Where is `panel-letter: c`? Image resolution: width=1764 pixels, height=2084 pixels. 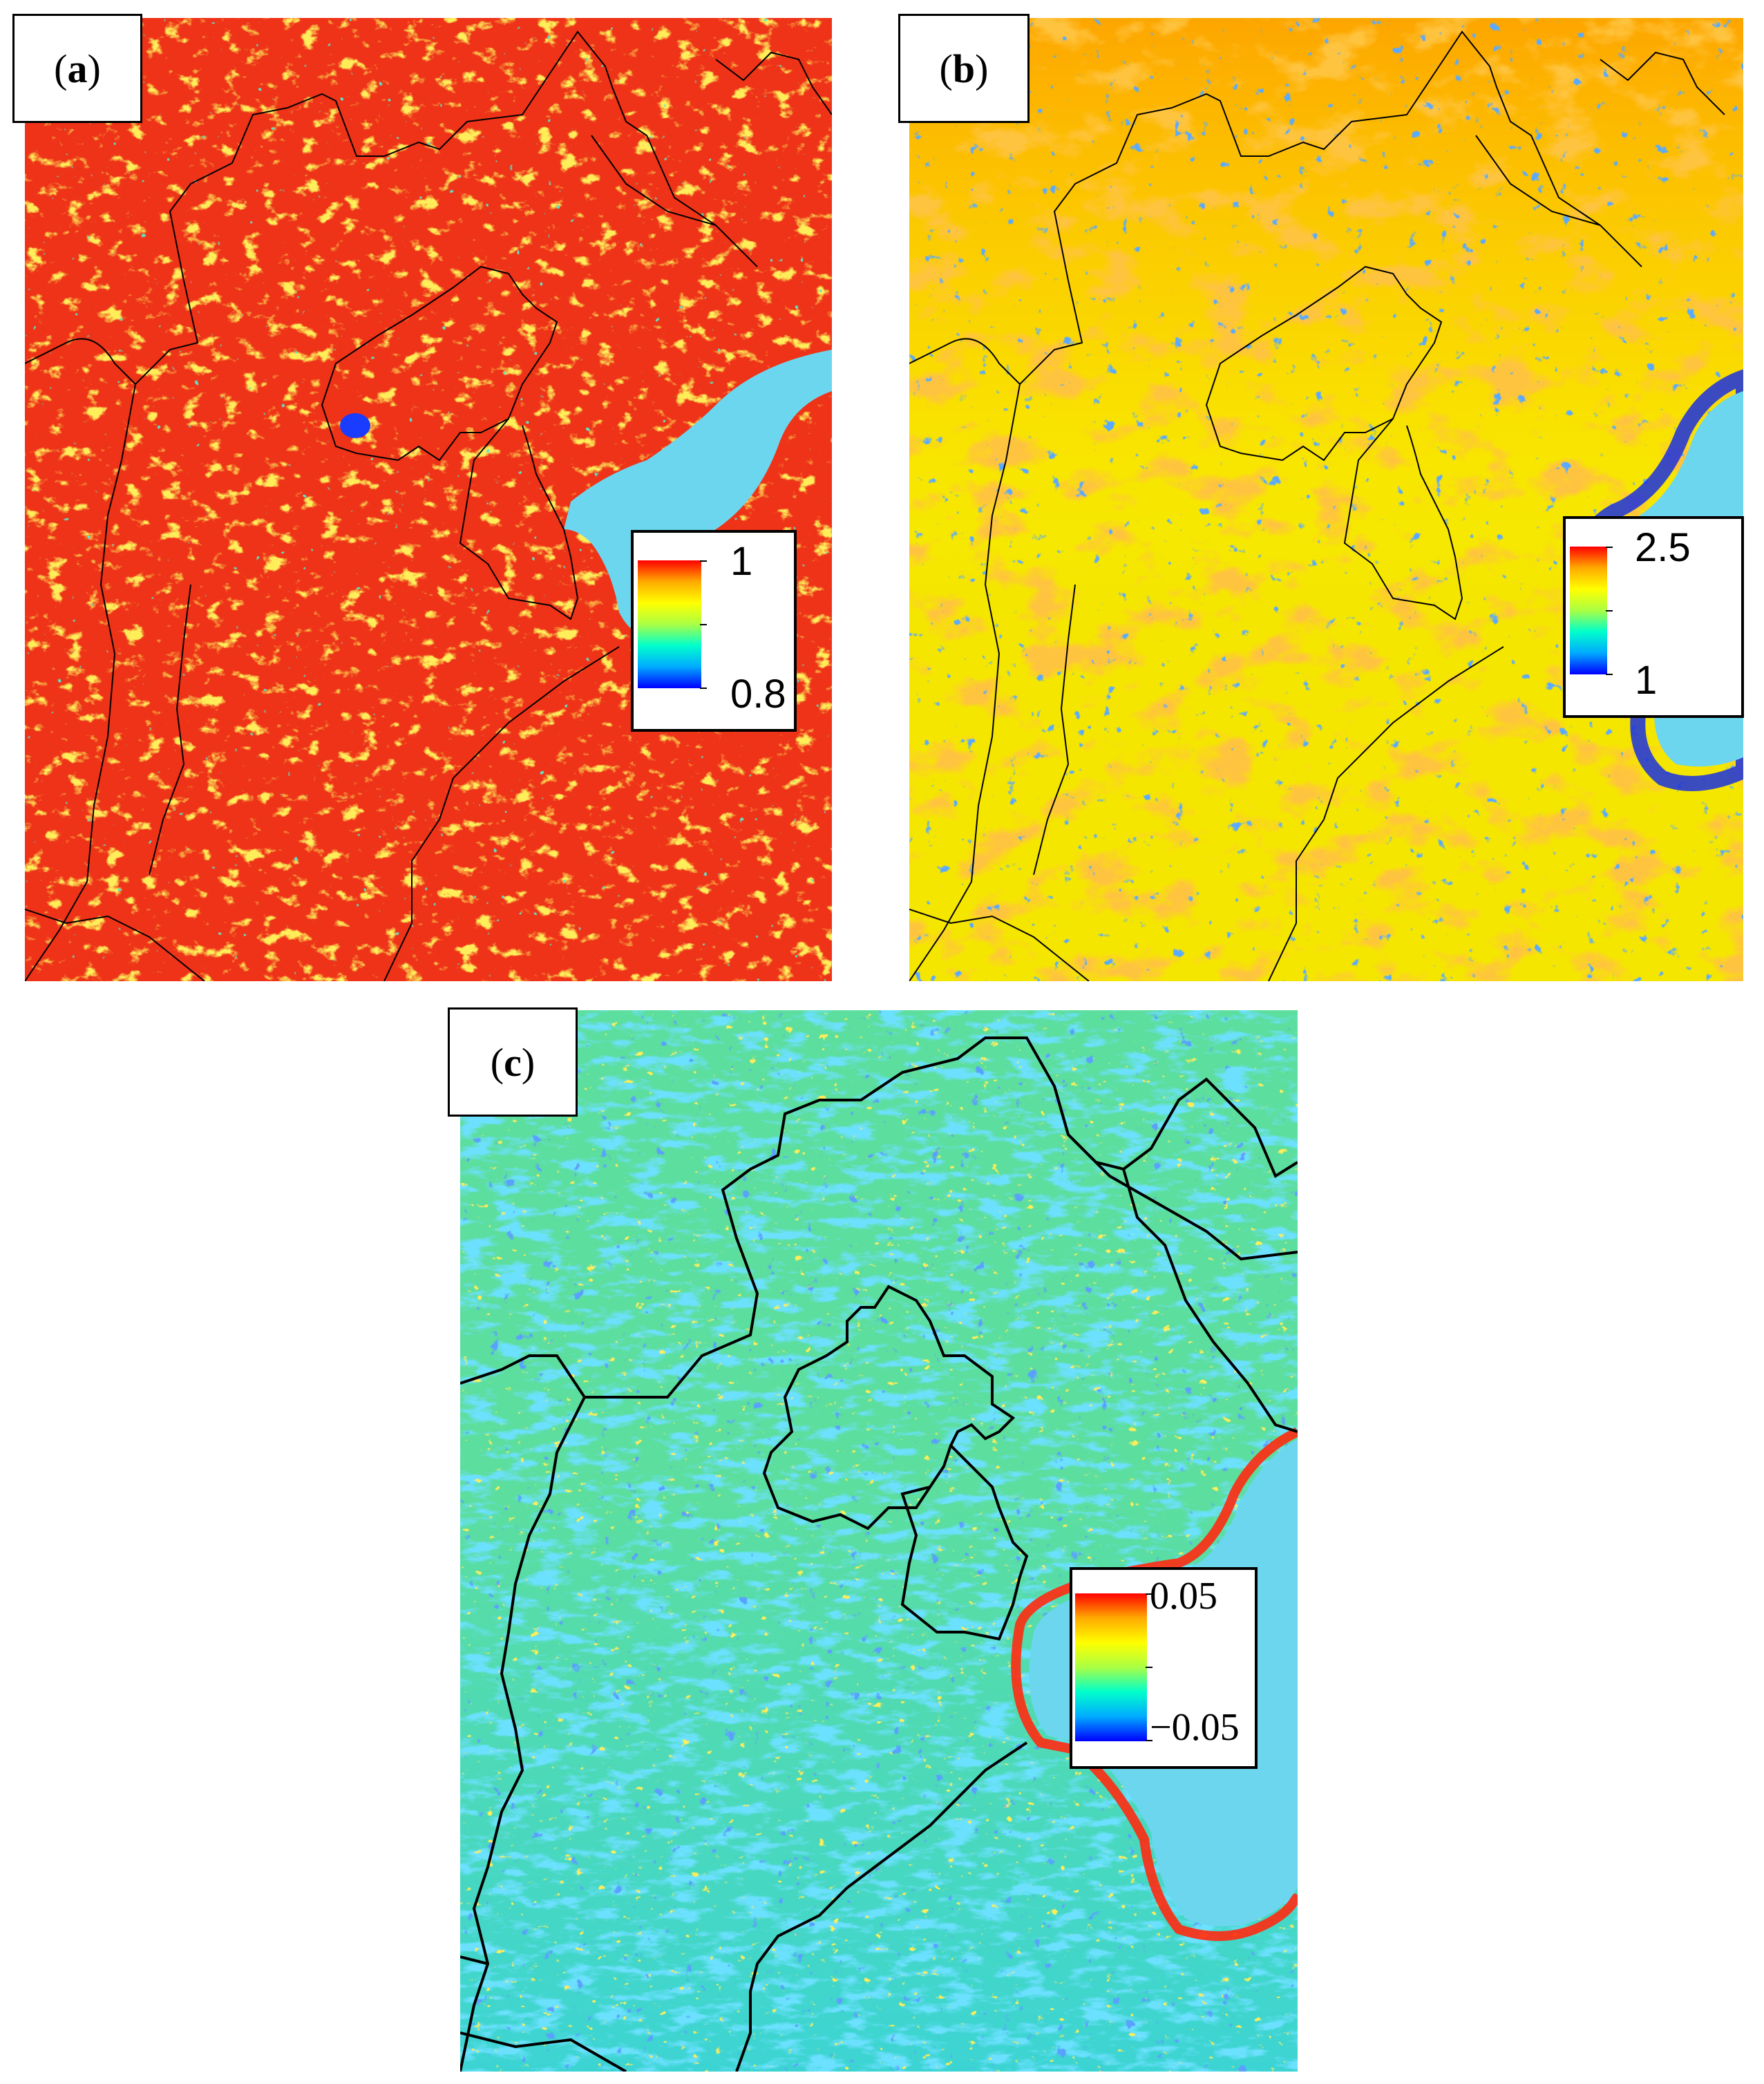
panel-letter: c is located at coordinates (513, 1062).